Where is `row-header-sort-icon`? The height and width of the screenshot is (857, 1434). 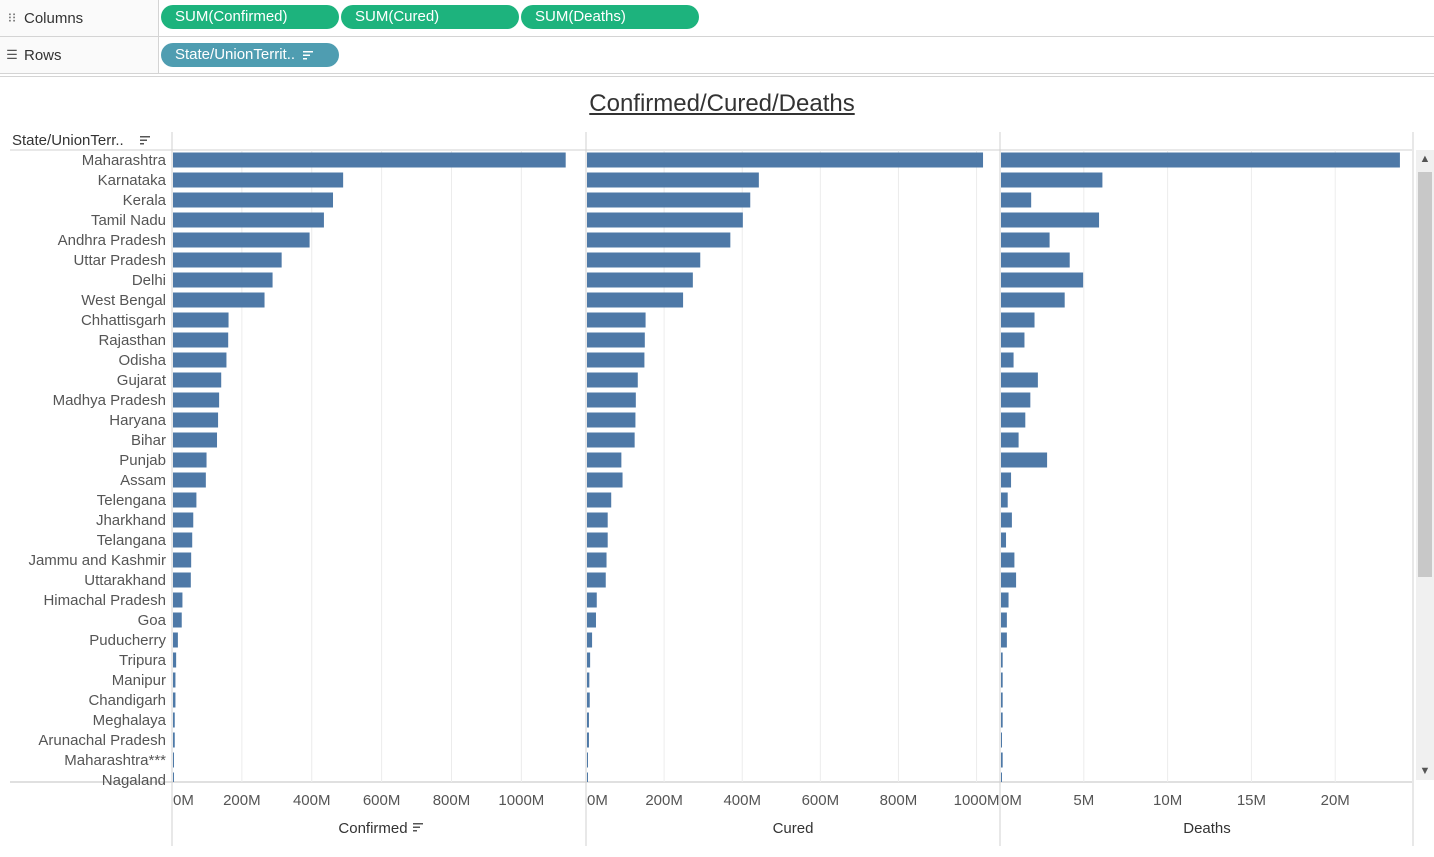 row-header-sort-icon is located at coordinates (145, 140).